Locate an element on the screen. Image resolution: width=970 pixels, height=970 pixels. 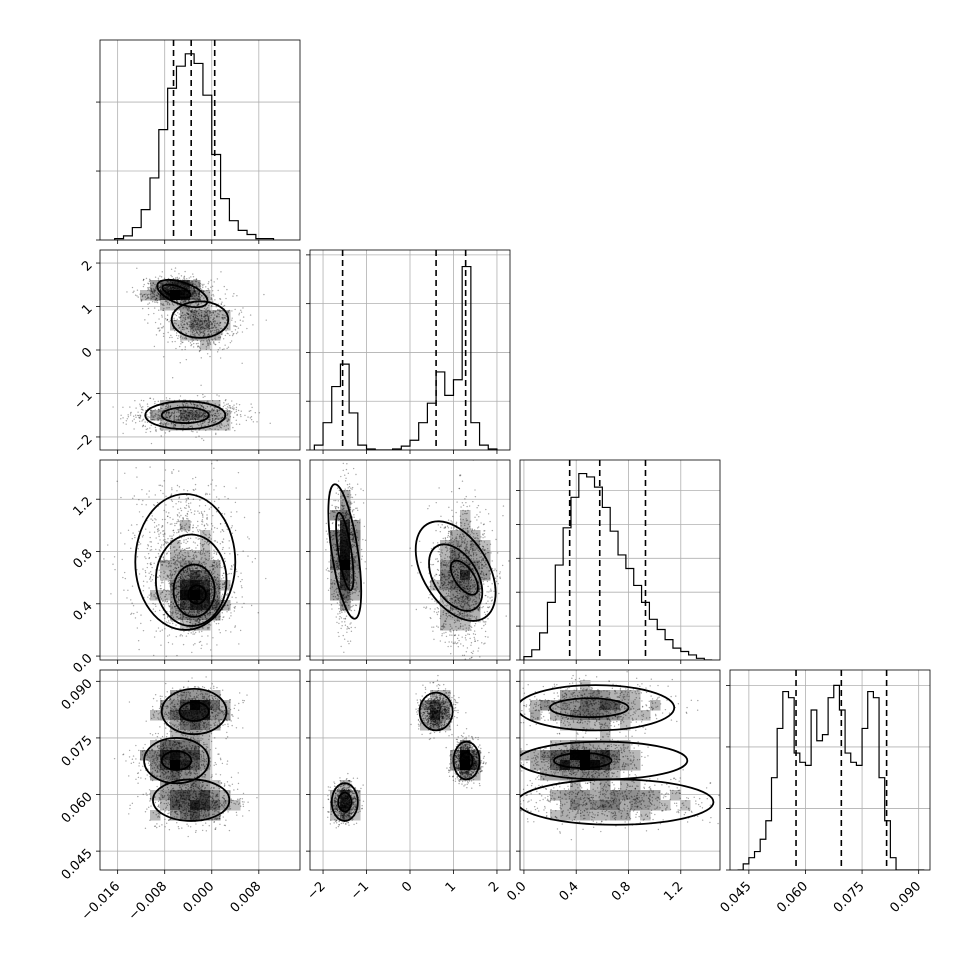
histogram-step is located at coordinates (194, 146).